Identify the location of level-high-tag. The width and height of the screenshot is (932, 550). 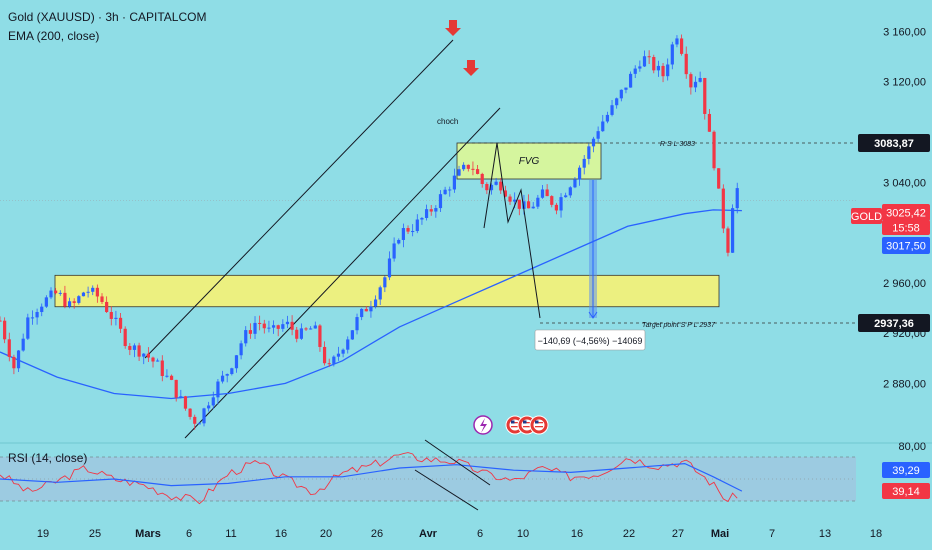
(894, 143).